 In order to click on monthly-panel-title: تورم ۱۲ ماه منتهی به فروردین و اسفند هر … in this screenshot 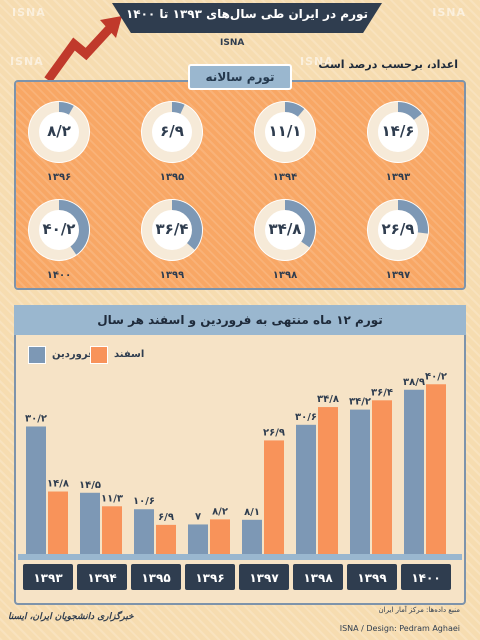, I will do `click(240, 320)`.